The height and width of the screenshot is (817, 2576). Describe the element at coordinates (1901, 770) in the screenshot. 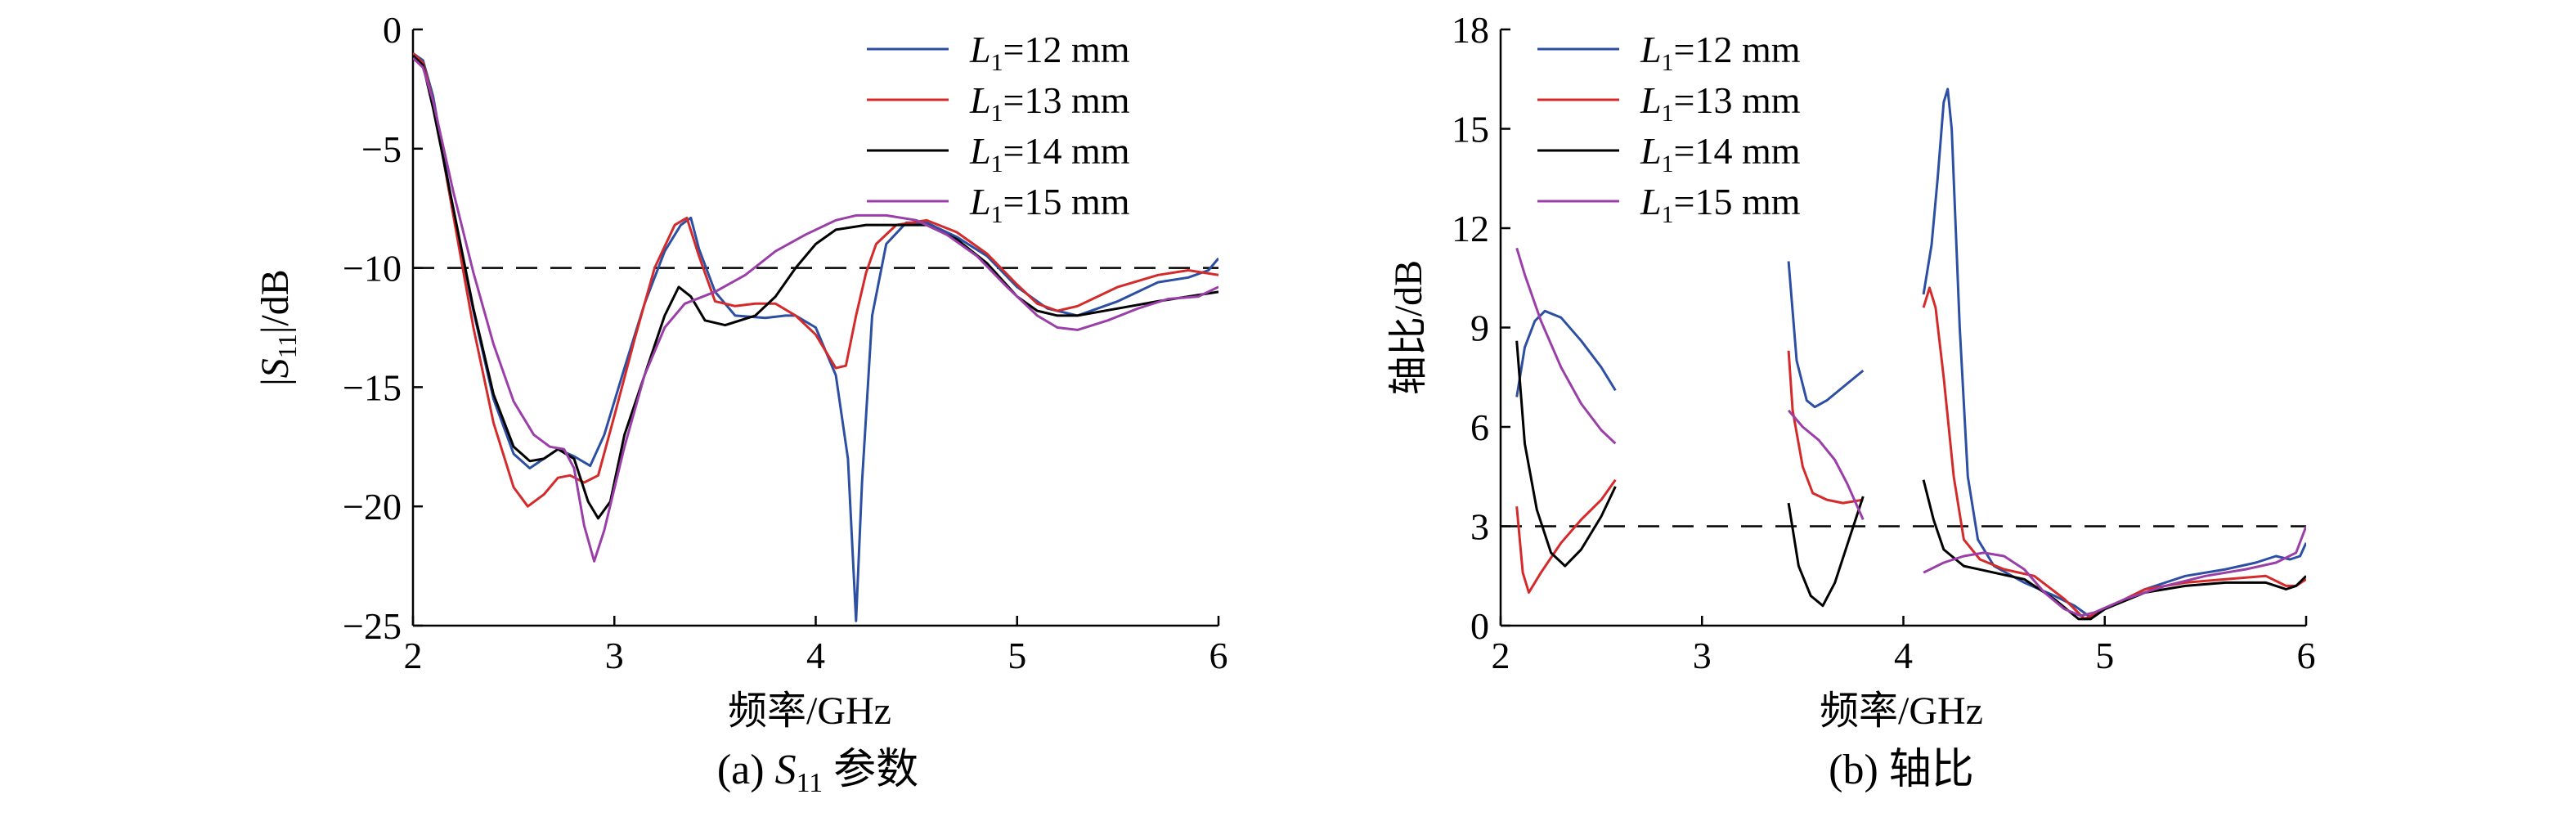

I see `panel-caption: (b) 轴比` at that location.